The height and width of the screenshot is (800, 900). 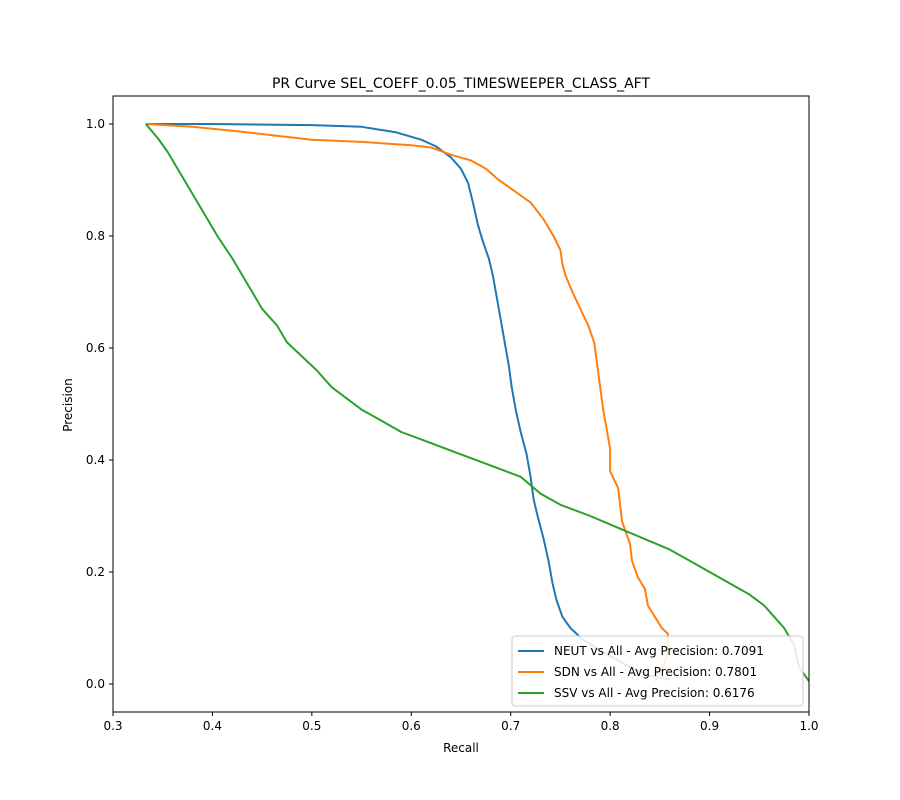 What do you see at coordinates (709, 726) in the screenshot?
I see `x-tick-label: 0.9` at bounding box center [709, 726].